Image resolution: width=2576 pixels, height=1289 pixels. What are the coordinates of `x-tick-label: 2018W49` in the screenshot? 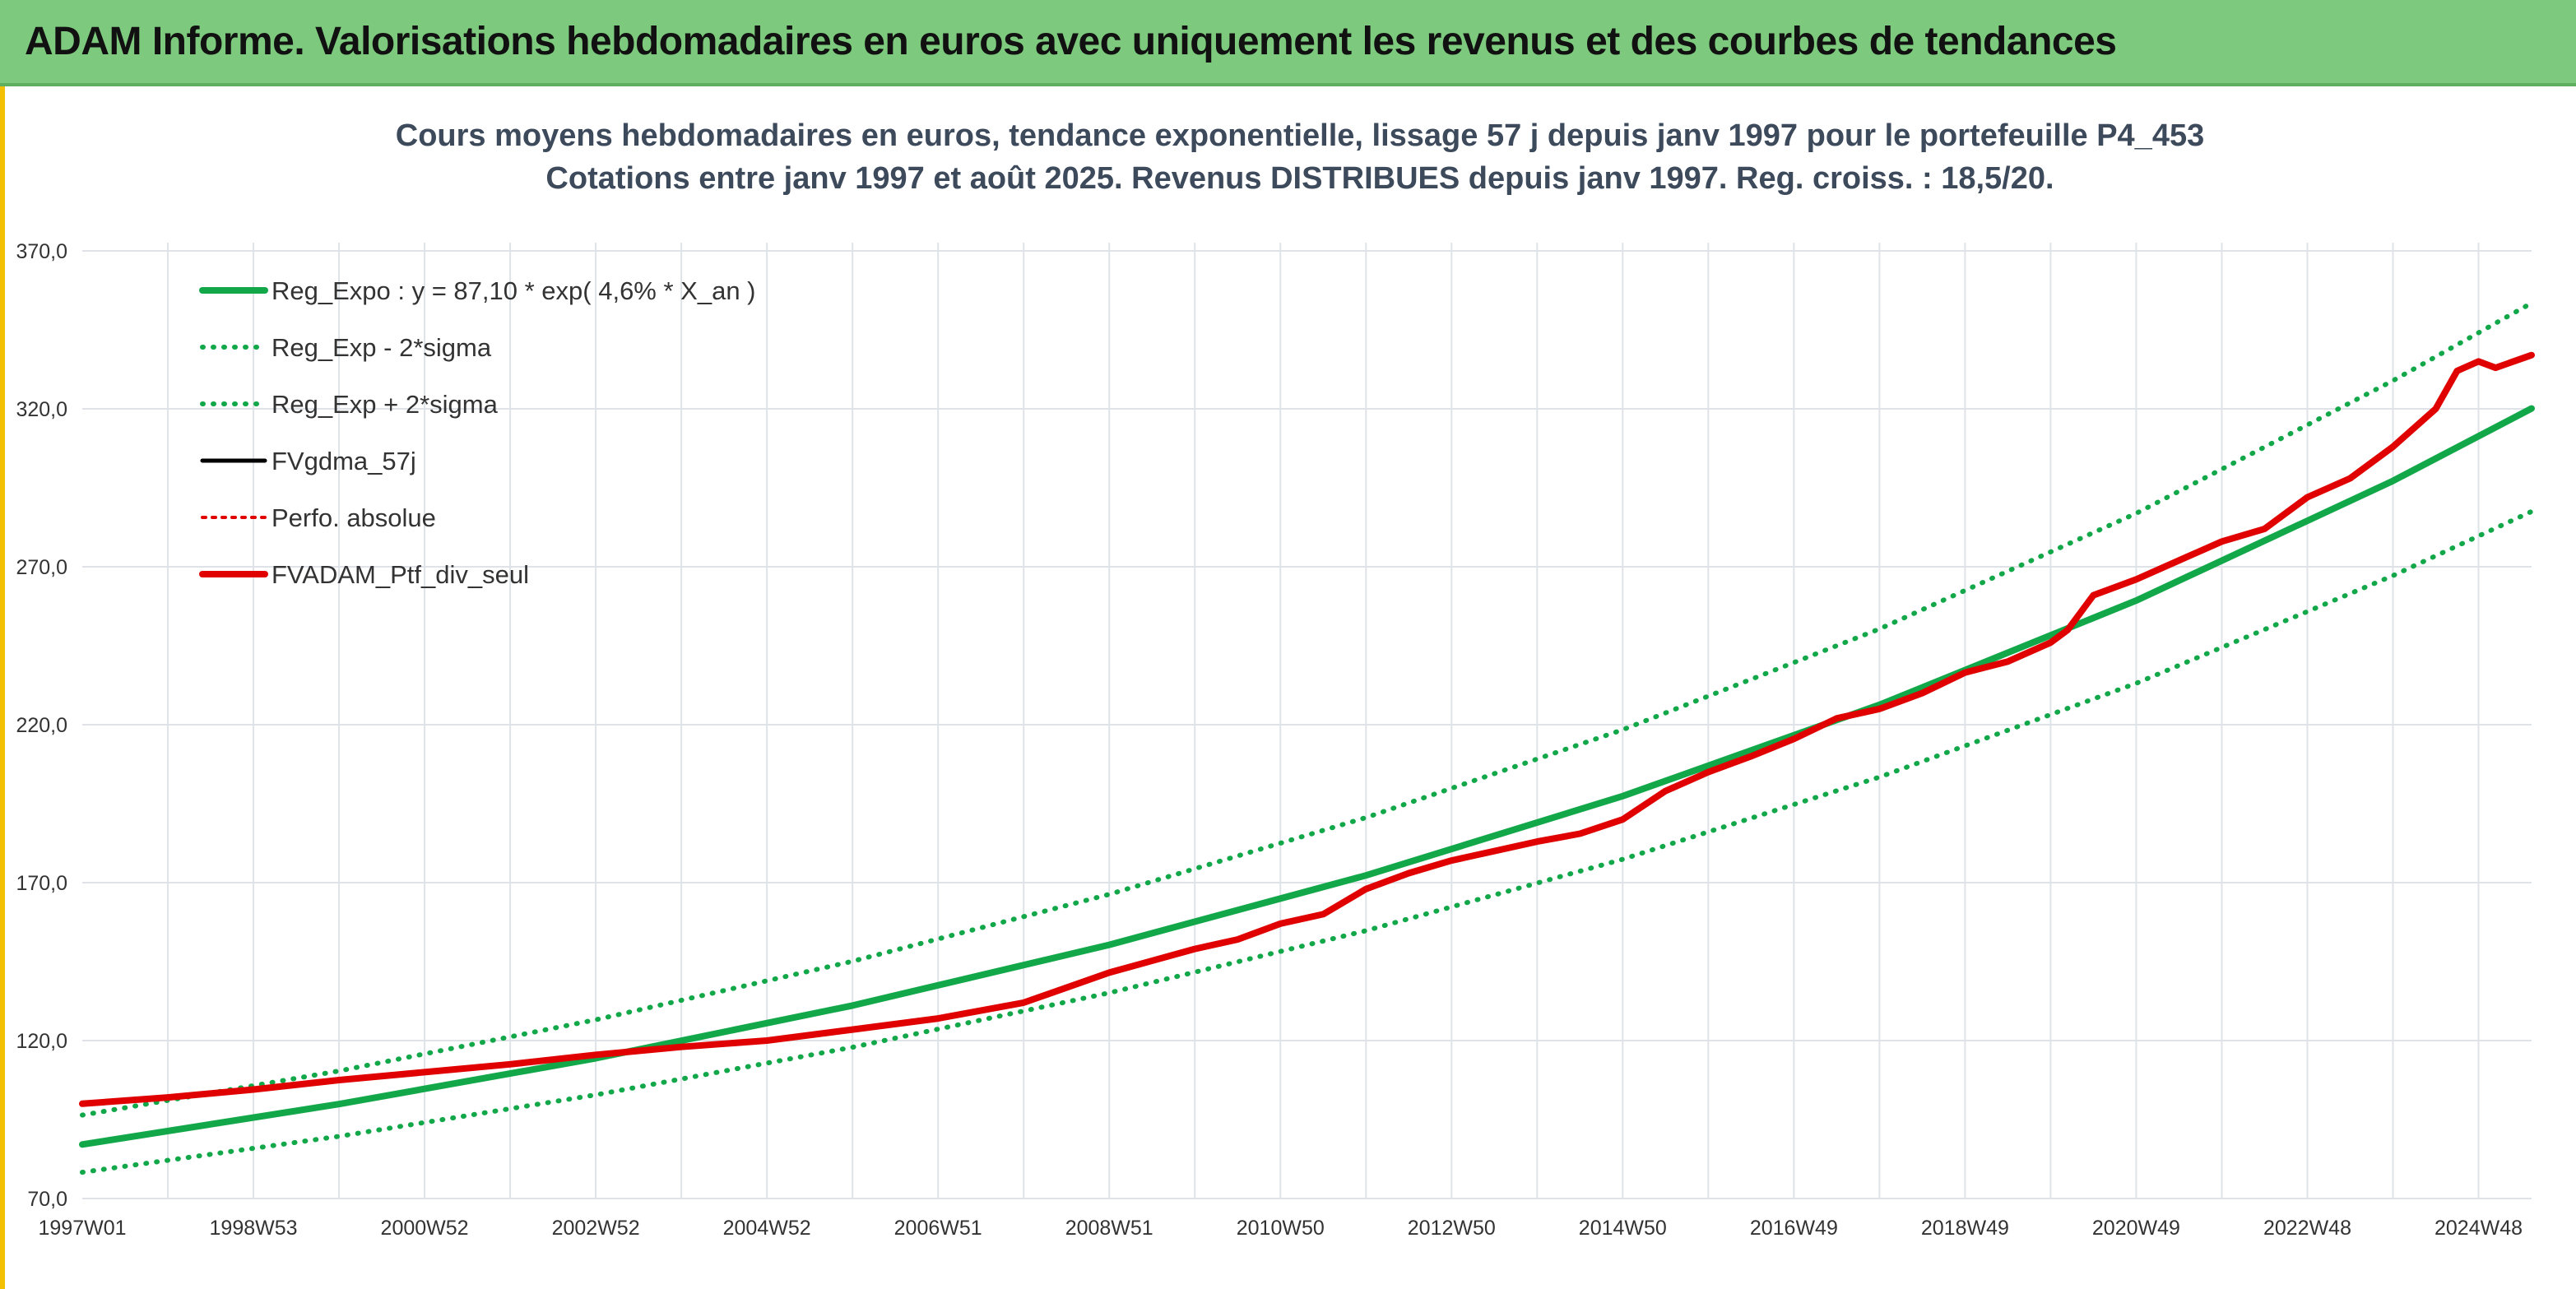 It's located at (1965, 1228).